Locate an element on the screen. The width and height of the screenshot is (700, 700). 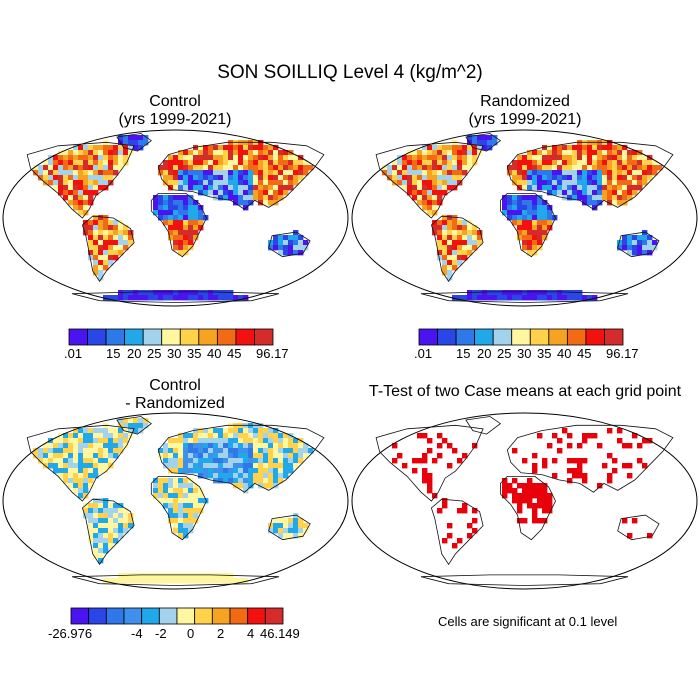
randomized-cbar-label-4: 30 is located at coordinates (524, 353).